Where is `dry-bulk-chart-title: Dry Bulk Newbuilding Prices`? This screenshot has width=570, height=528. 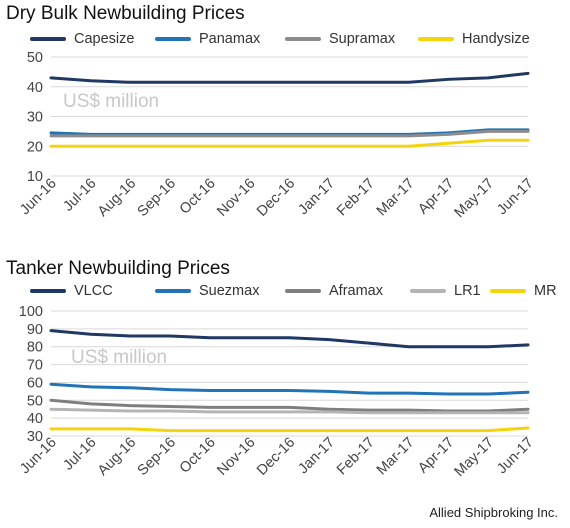
dry-bulk-chart-title: Dry Bulk Newbuilding Prices is located at coordinates (125, 13).